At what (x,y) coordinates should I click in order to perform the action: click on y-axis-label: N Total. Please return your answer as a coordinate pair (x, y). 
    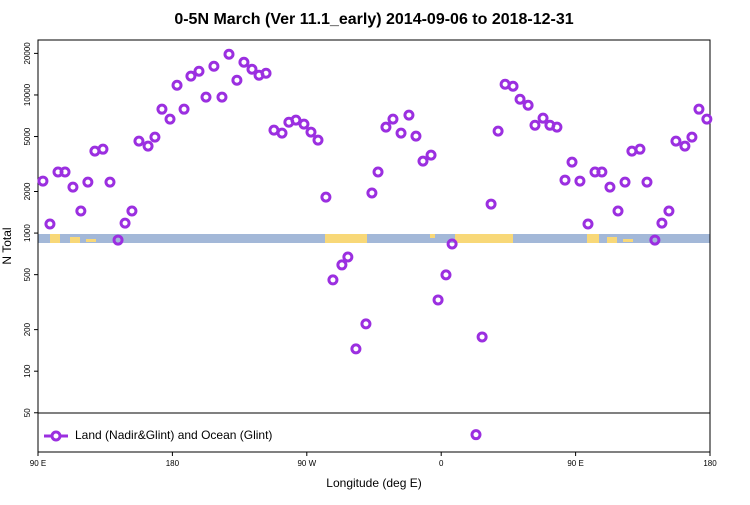
    Looking at the image, I should click on (7, 245).